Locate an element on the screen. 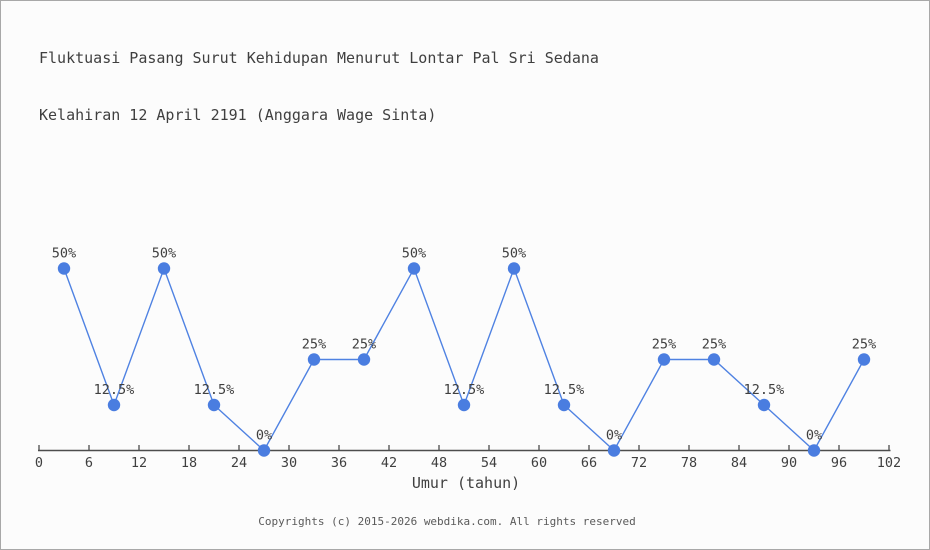  x-axis-tick-label: 12 is located at coordinates (139, 463).